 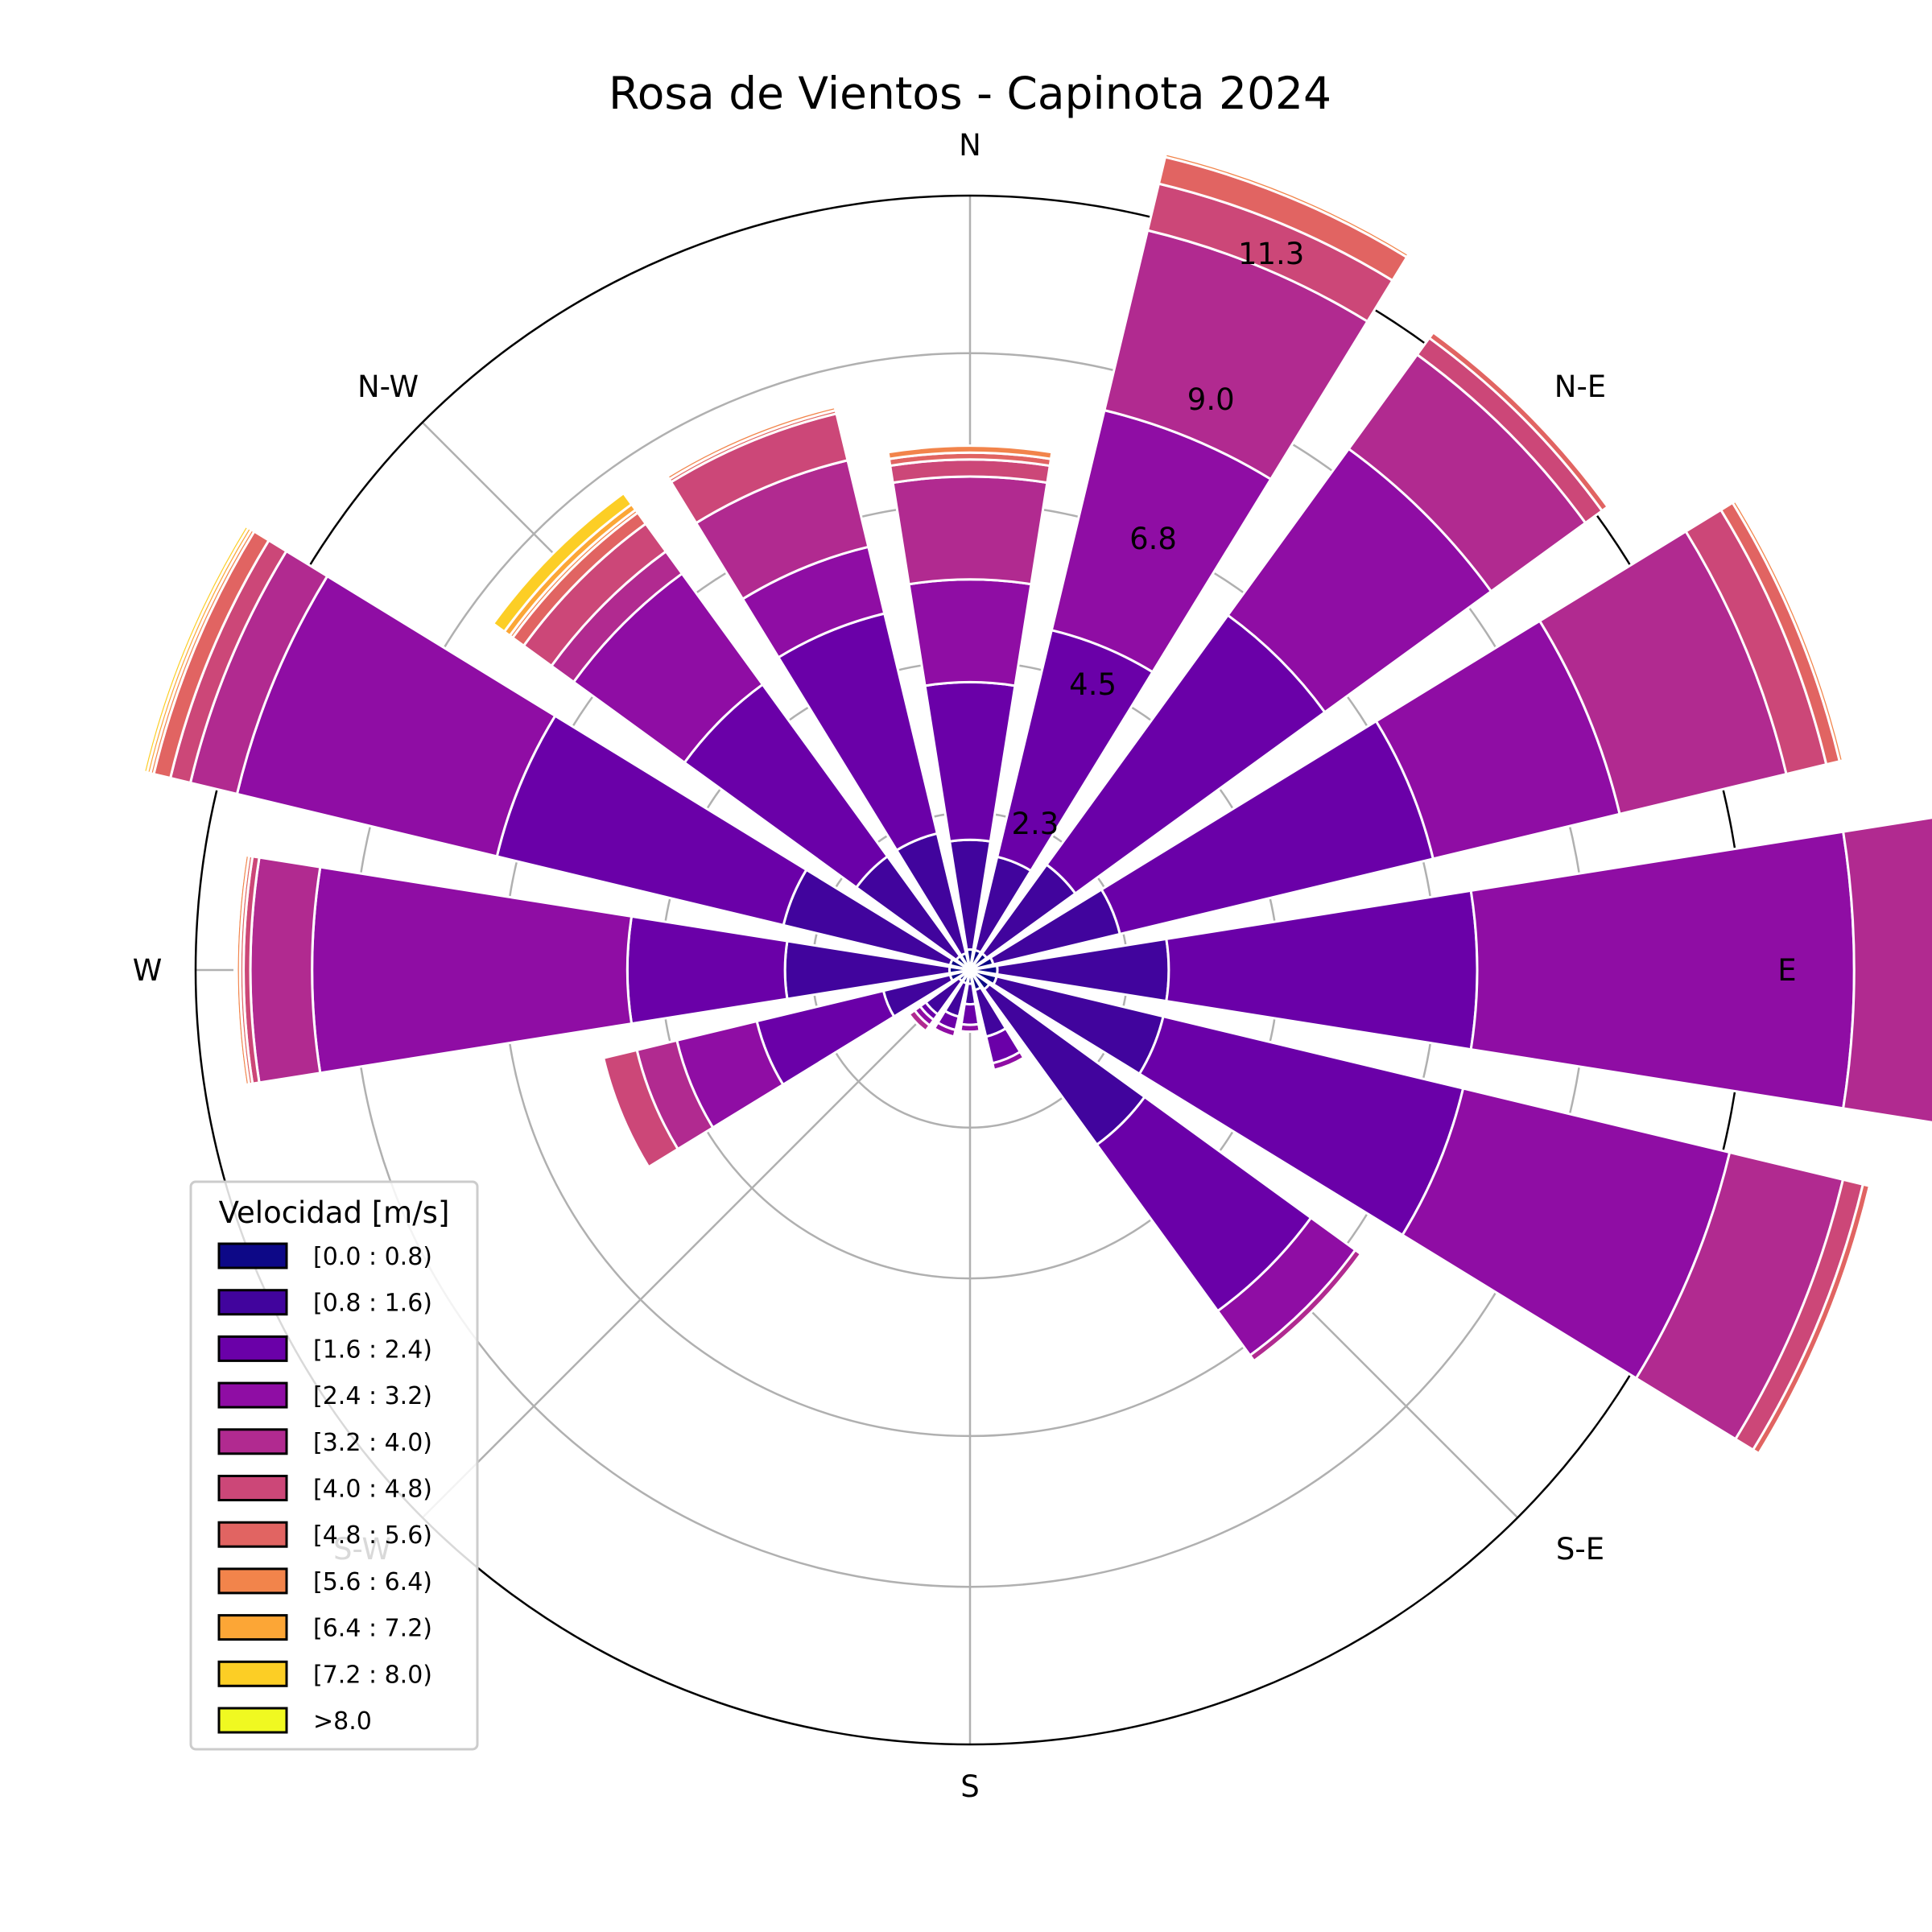 What do you see at coordinates (372, 1535) in the screenshot?
I see `legend-label: [4.8 : 5.6)` at bounding box center [372, 1535].